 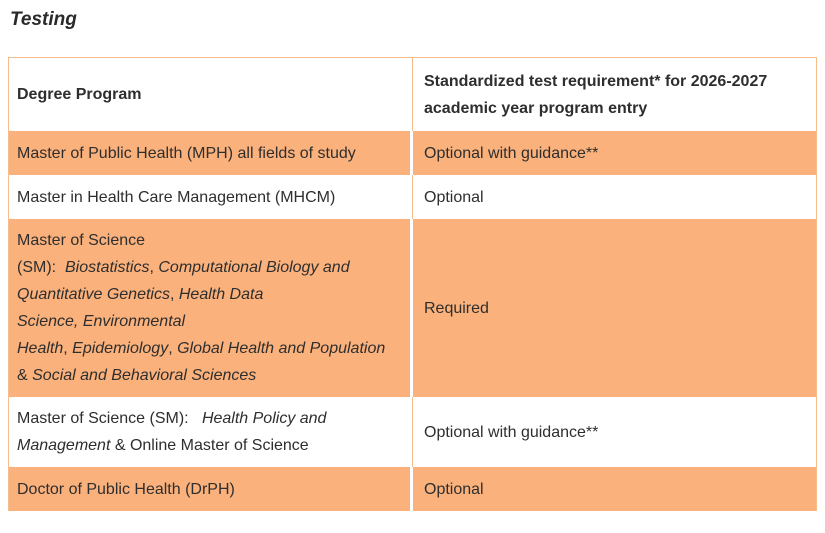 I want to click on requirement-cell-text: Required, so click(x=456, y=308).